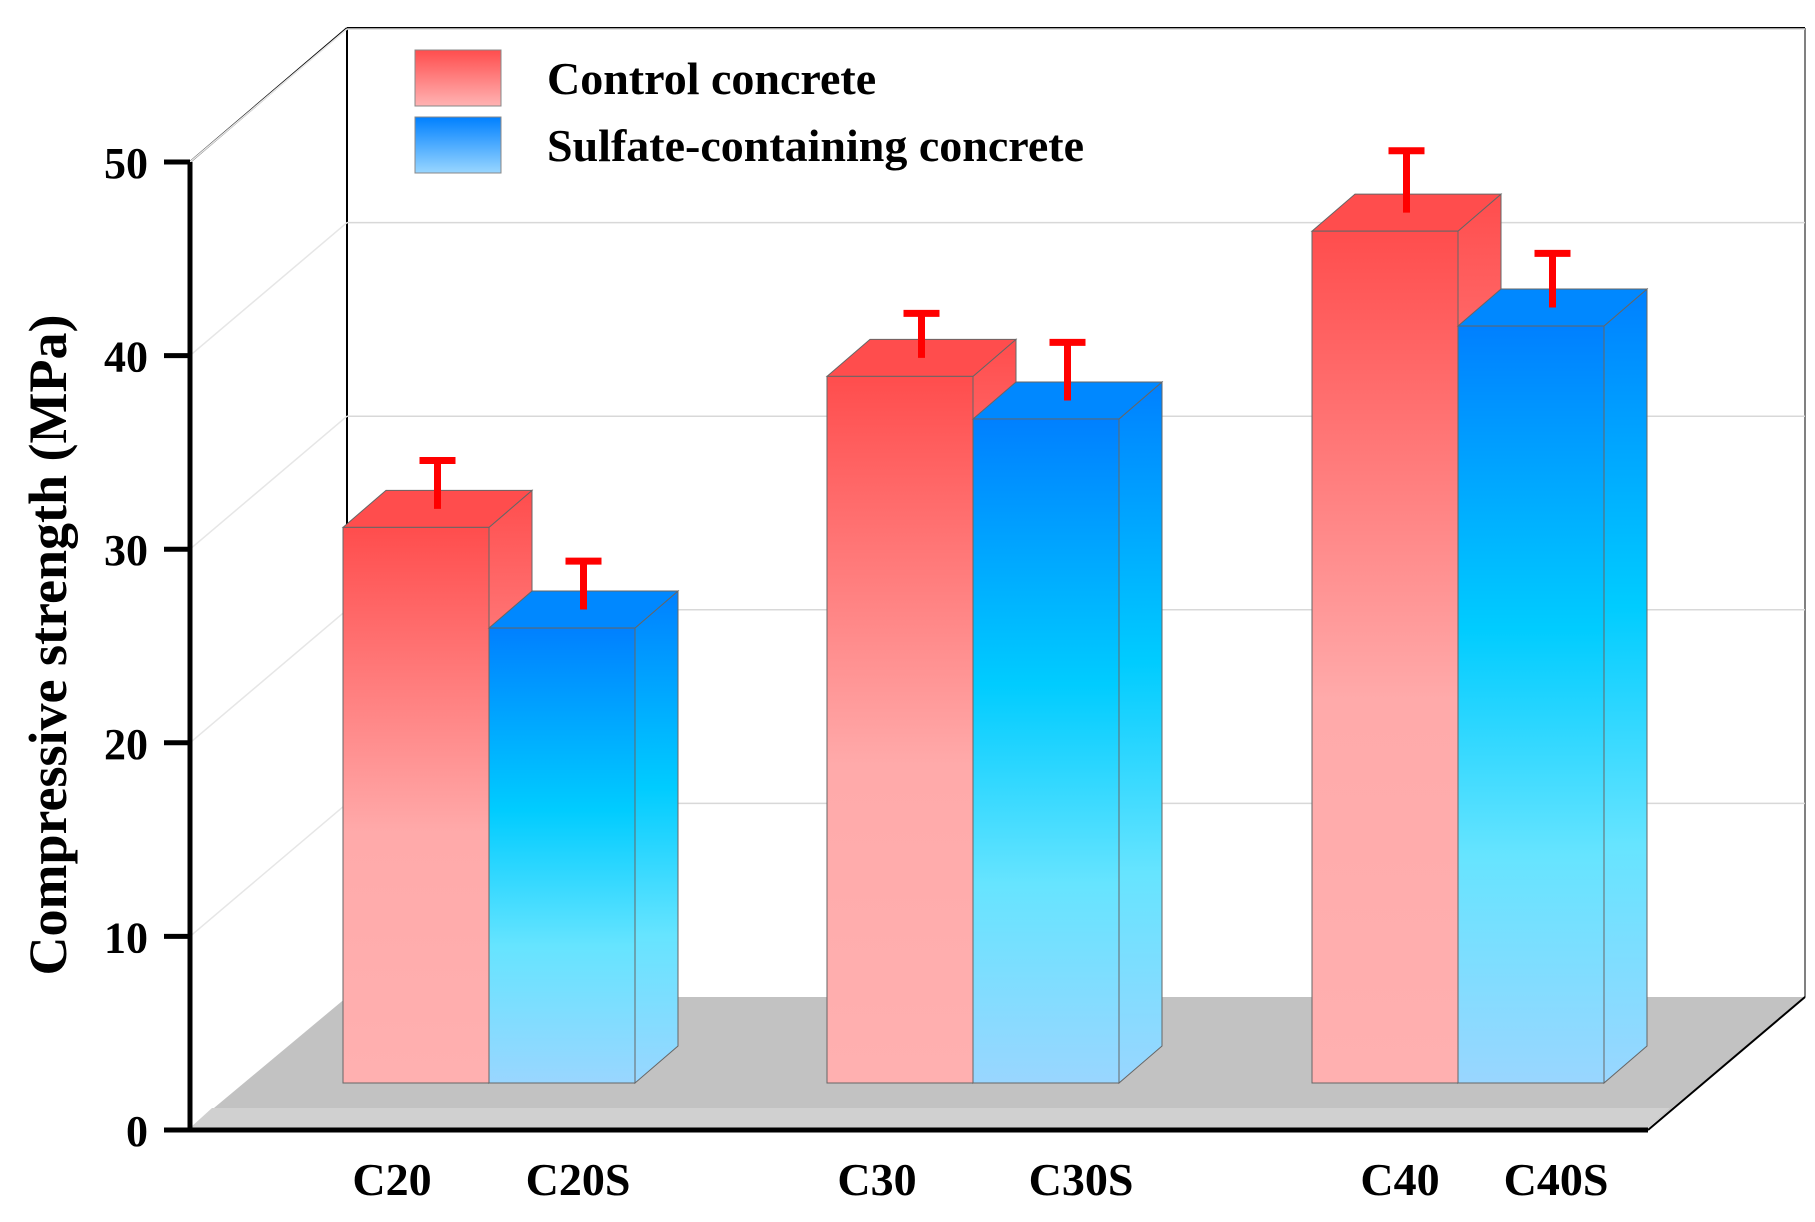 Image resolution: width=1815 pixels, height=1222 pixels. Describe the element at coordinates (1081, 1179) in the screenshot. I see `x-label-c30s: C30S` at that location.